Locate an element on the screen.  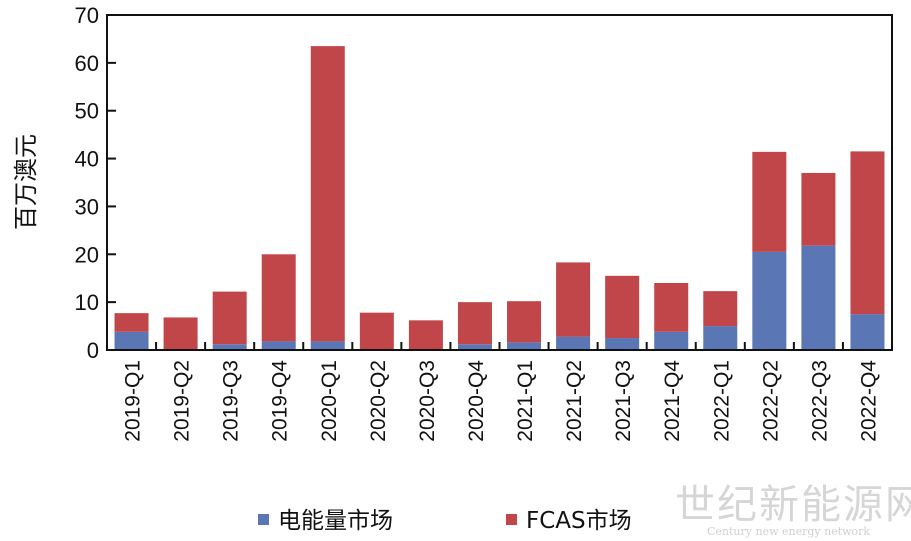
bar-energy-2022-Q4 is located at coordinates (867, 332).